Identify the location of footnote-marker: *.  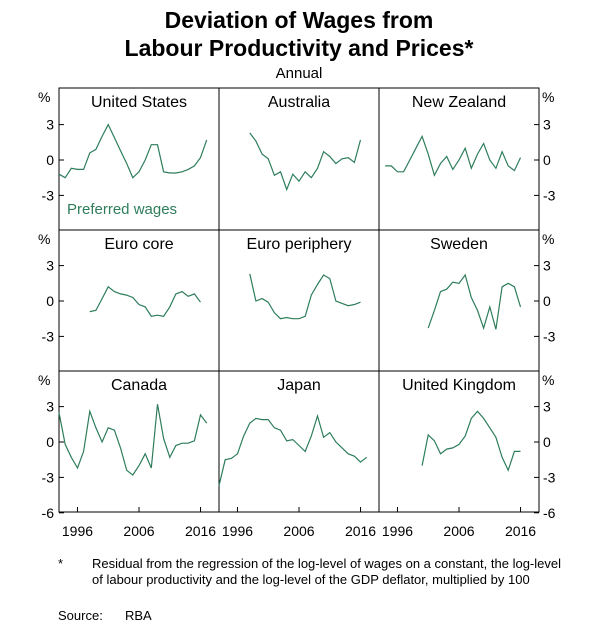
(61, 563).